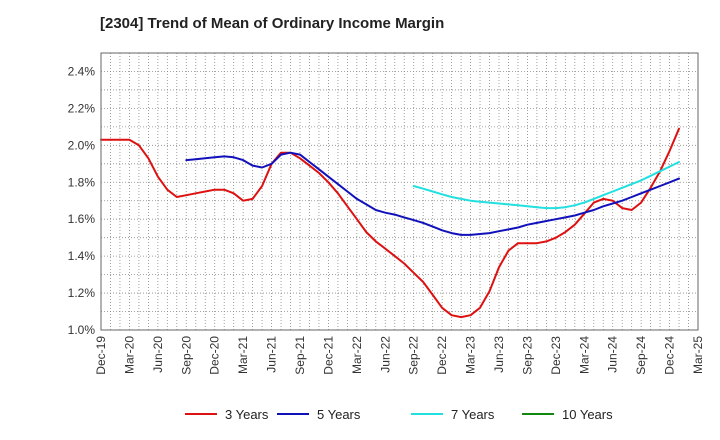 This screenshot has height=440, width=720. Describe the element at coordinates (473, 414) in the screenshot. I see `legend-label: 7 Years` at that location.